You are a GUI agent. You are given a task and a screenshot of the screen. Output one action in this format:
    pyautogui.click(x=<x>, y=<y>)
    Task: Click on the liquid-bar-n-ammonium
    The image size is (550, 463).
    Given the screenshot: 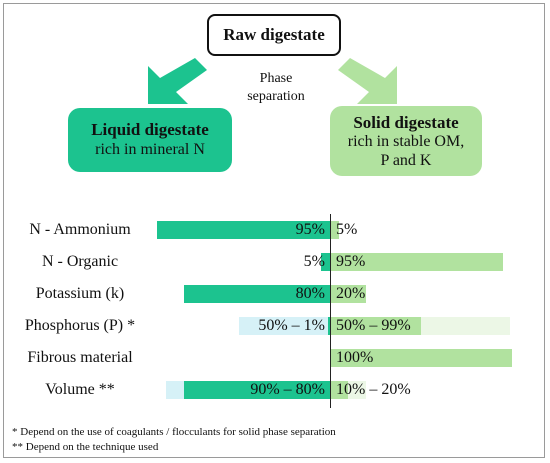 What is the action you would take?
    pyautogui.click(x=243, y=230)
    